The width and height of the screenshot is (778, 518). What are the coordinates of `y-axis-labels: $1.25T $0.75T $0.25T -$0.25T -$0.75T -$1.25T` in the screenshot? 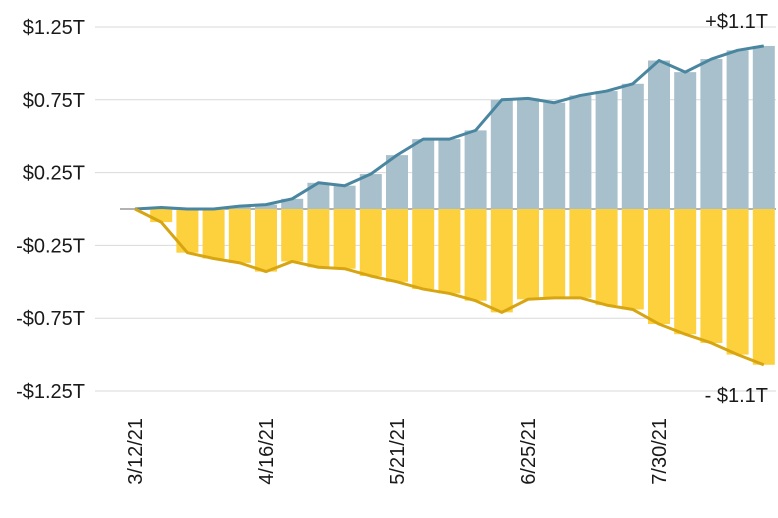 It's located at (50, 210).